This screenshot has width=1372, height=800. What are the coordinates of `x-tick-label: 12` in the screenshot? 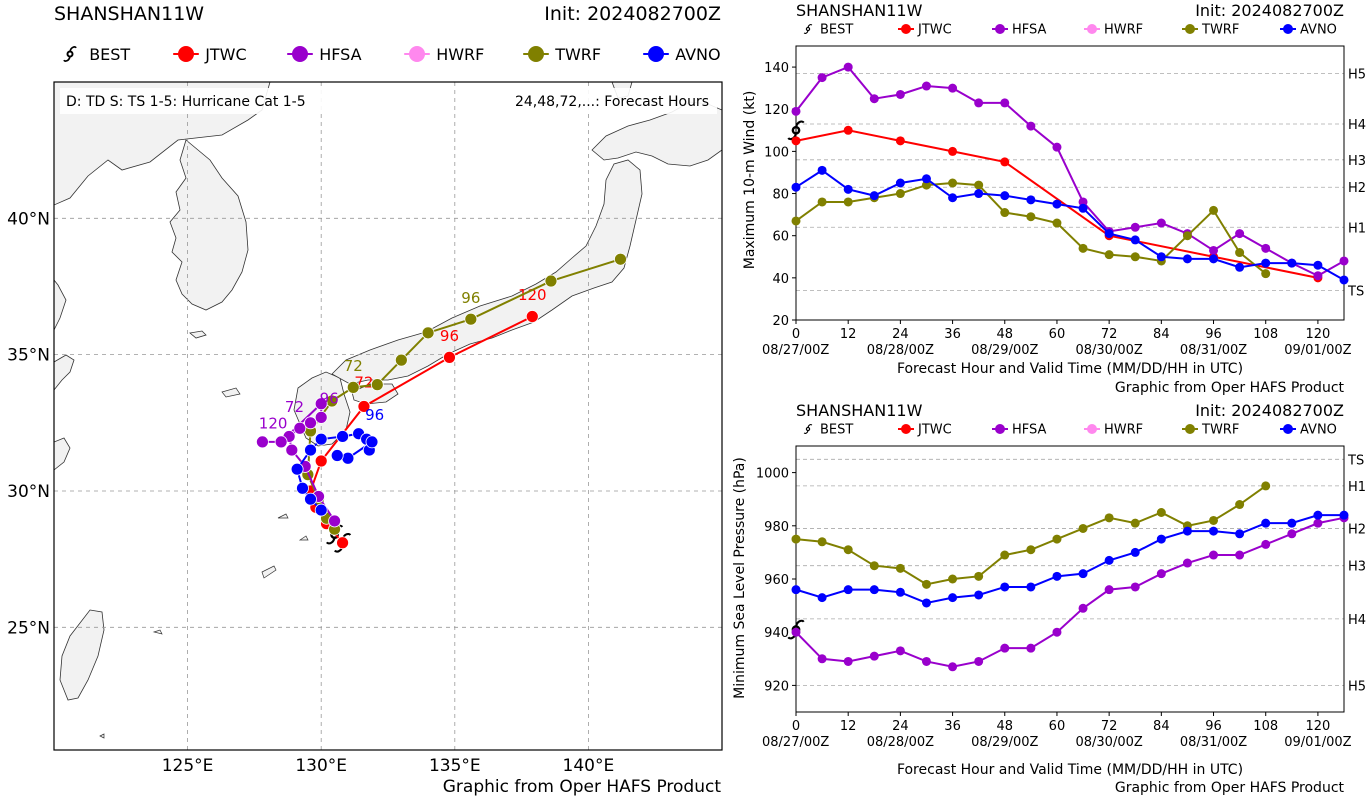 It's located at (848, 726).